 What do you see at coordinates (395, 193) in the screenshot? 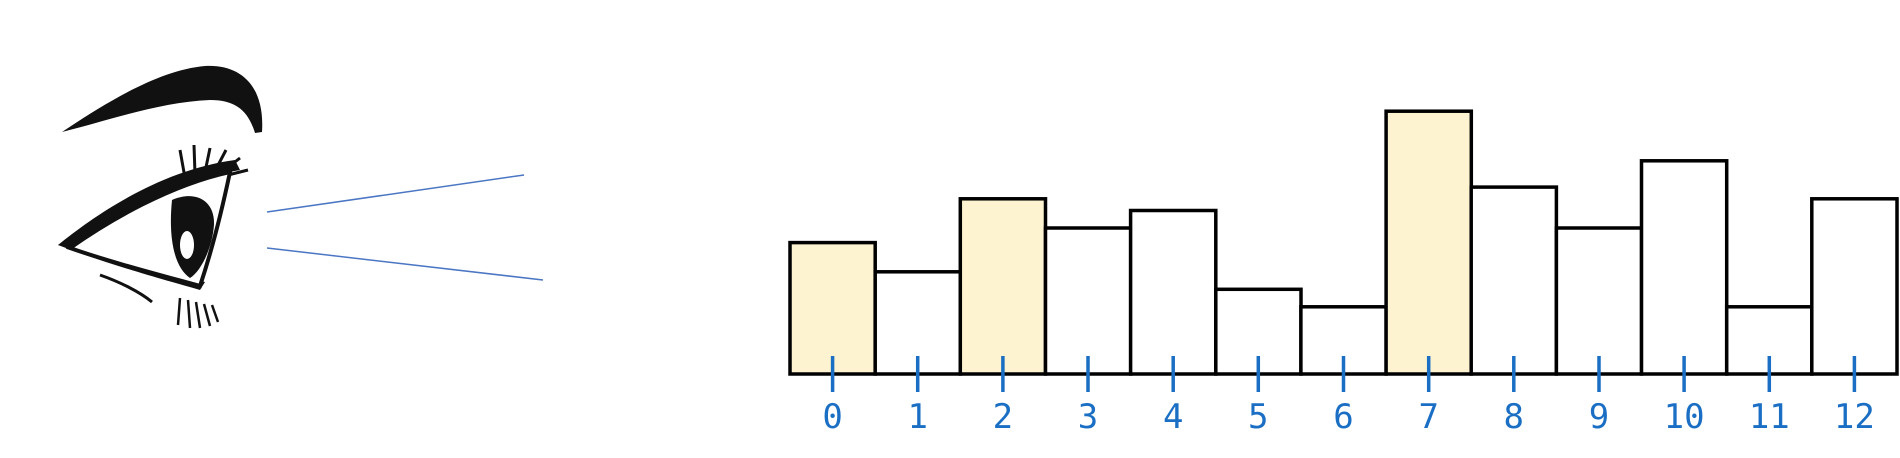
I see `sight-line-upper` at bounding box center [395, 193].